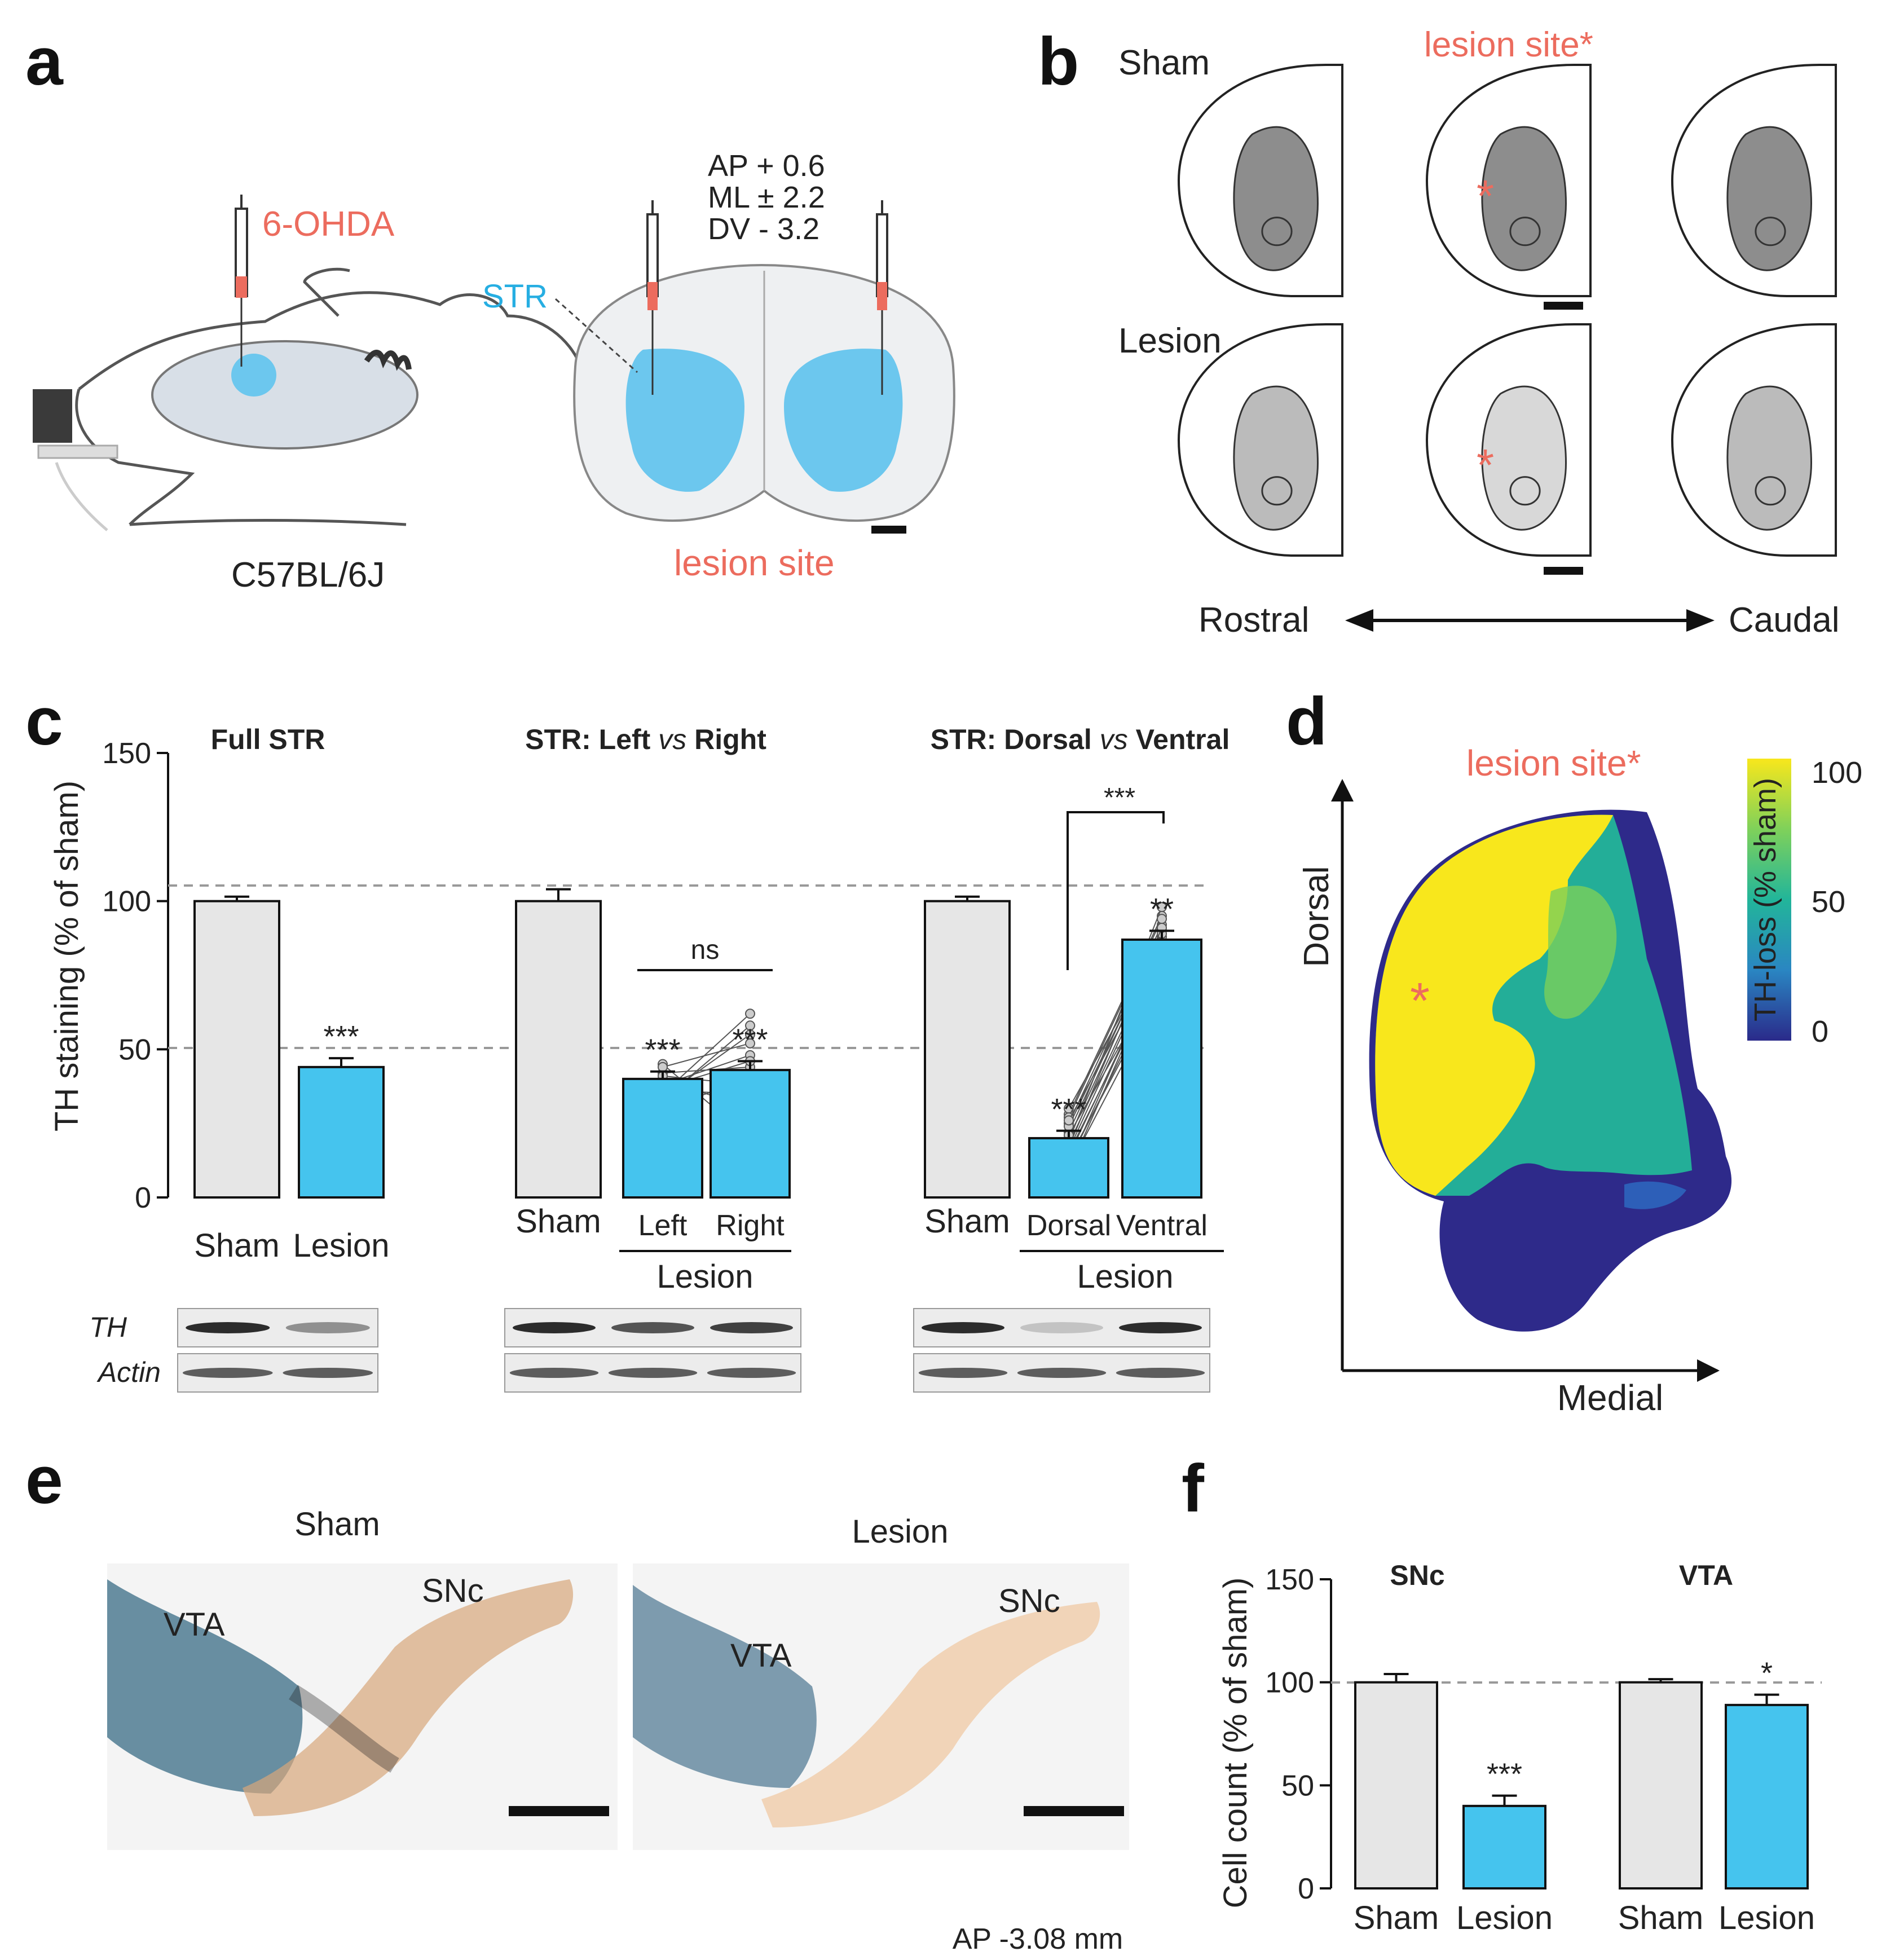 This screenshot has width=1886, height=1960. I want to click on c-cat-0-sham: Sham, so click(237, 1246).